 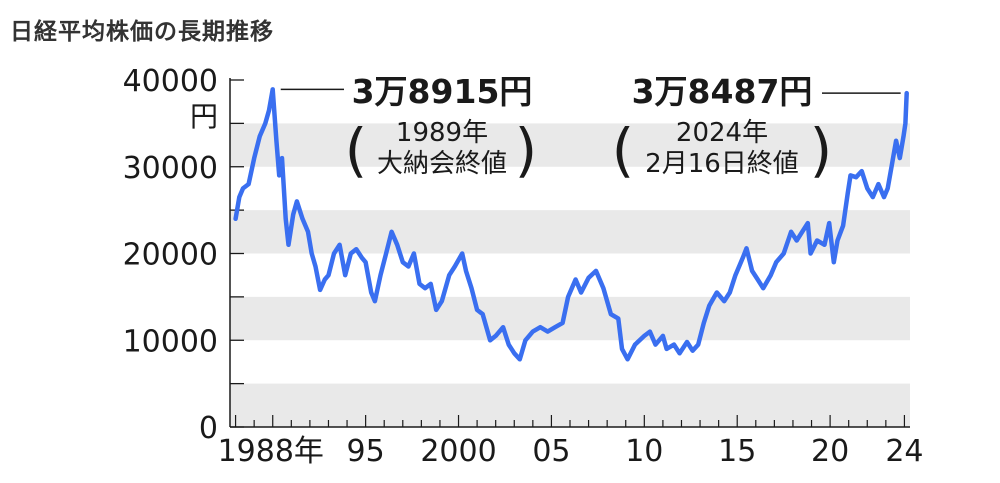 What do you see at coordinates (571, 442) in the screenshot?
I see `x-ticks: 1988年 95 2000 05 10 15 20 24` at bounding box center [571, 442].